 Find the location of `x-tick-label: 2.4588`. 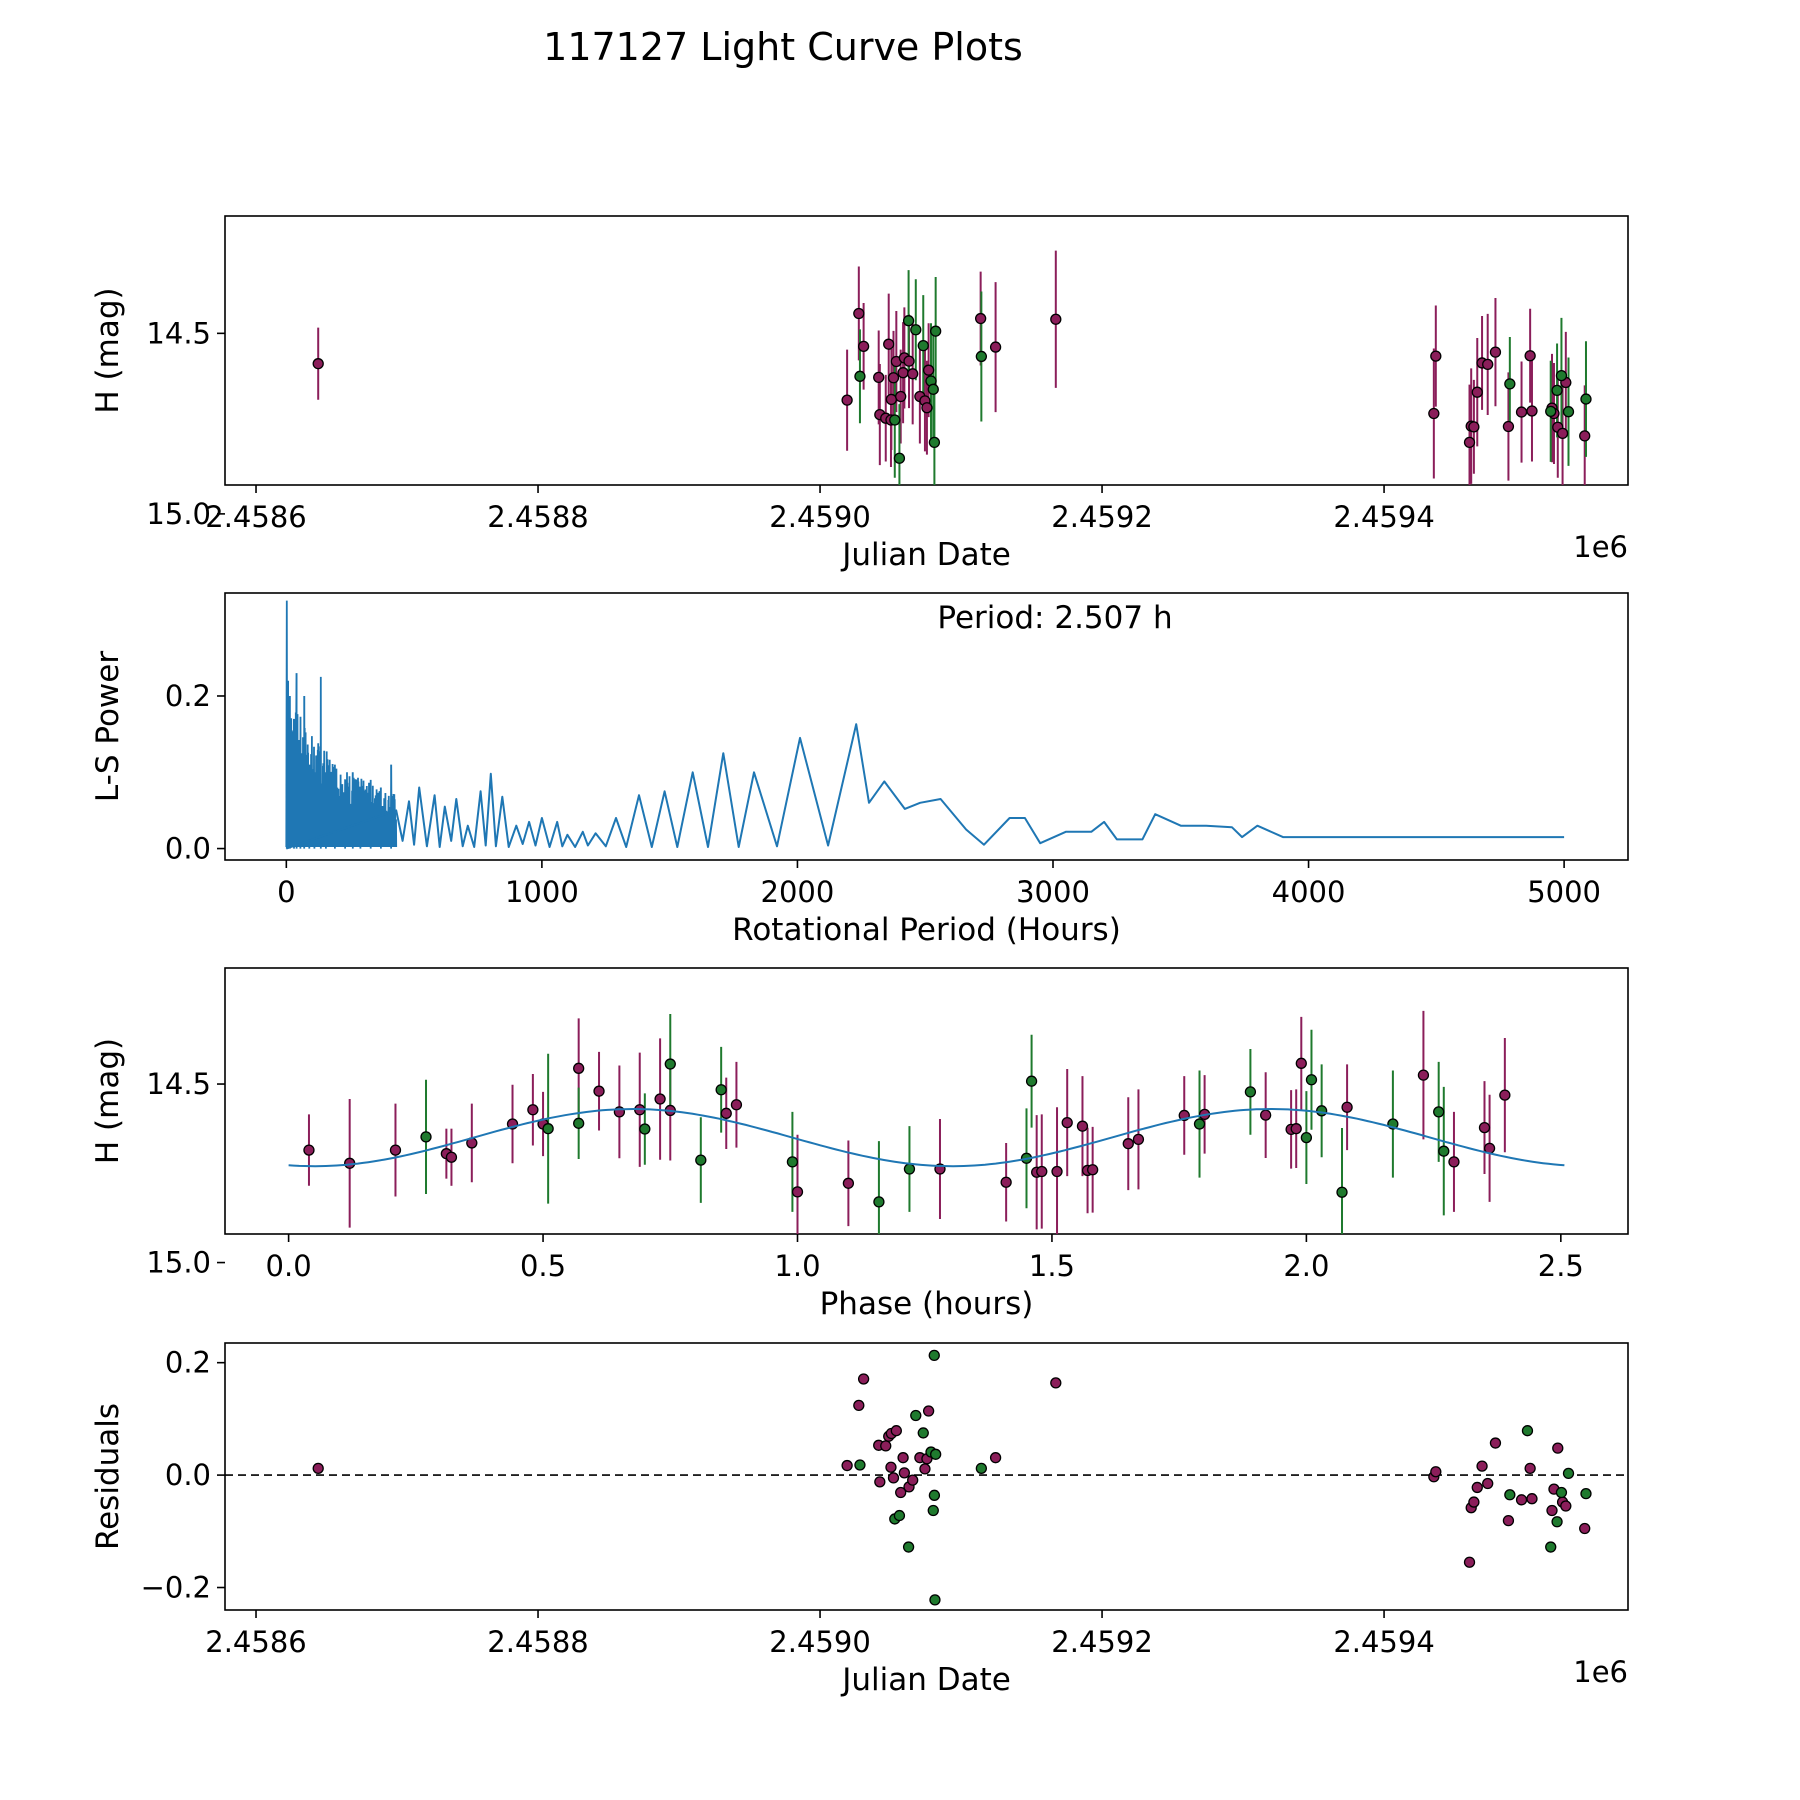

x-tick-label: 2.4588 is located at coordinates (537, 1642).